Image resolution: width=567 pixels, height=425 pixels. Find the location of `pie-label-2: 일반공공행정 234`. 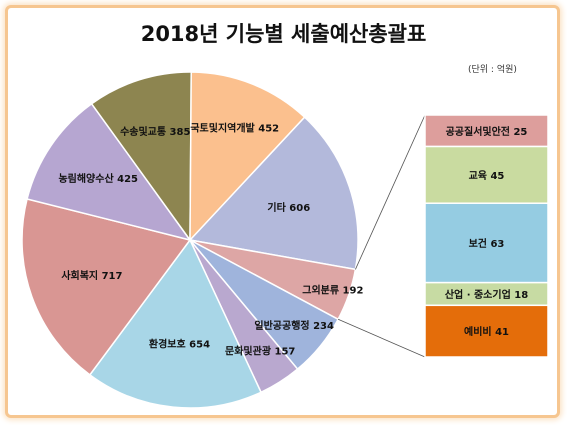

pie-label-2: 일반공공행정 234 is located at coordinates (294, 325).